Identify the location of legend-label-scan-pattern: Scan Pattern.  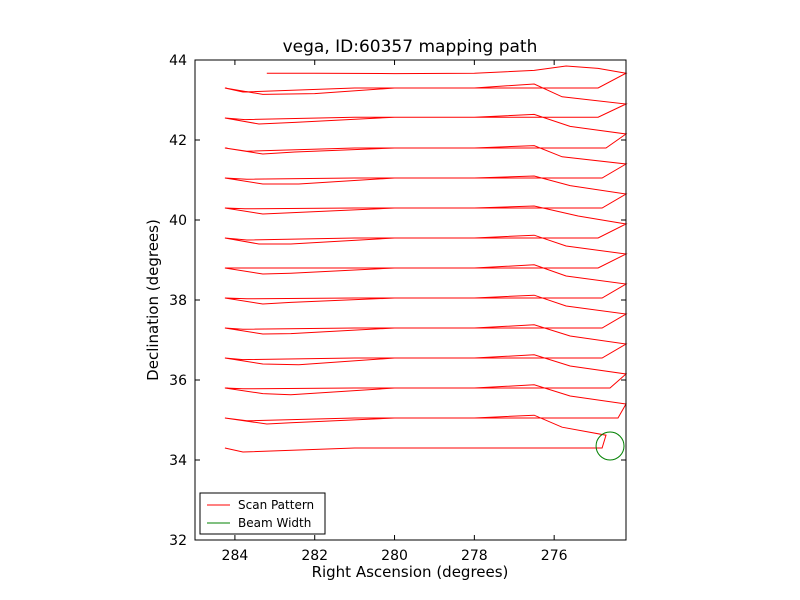
(276, 505).